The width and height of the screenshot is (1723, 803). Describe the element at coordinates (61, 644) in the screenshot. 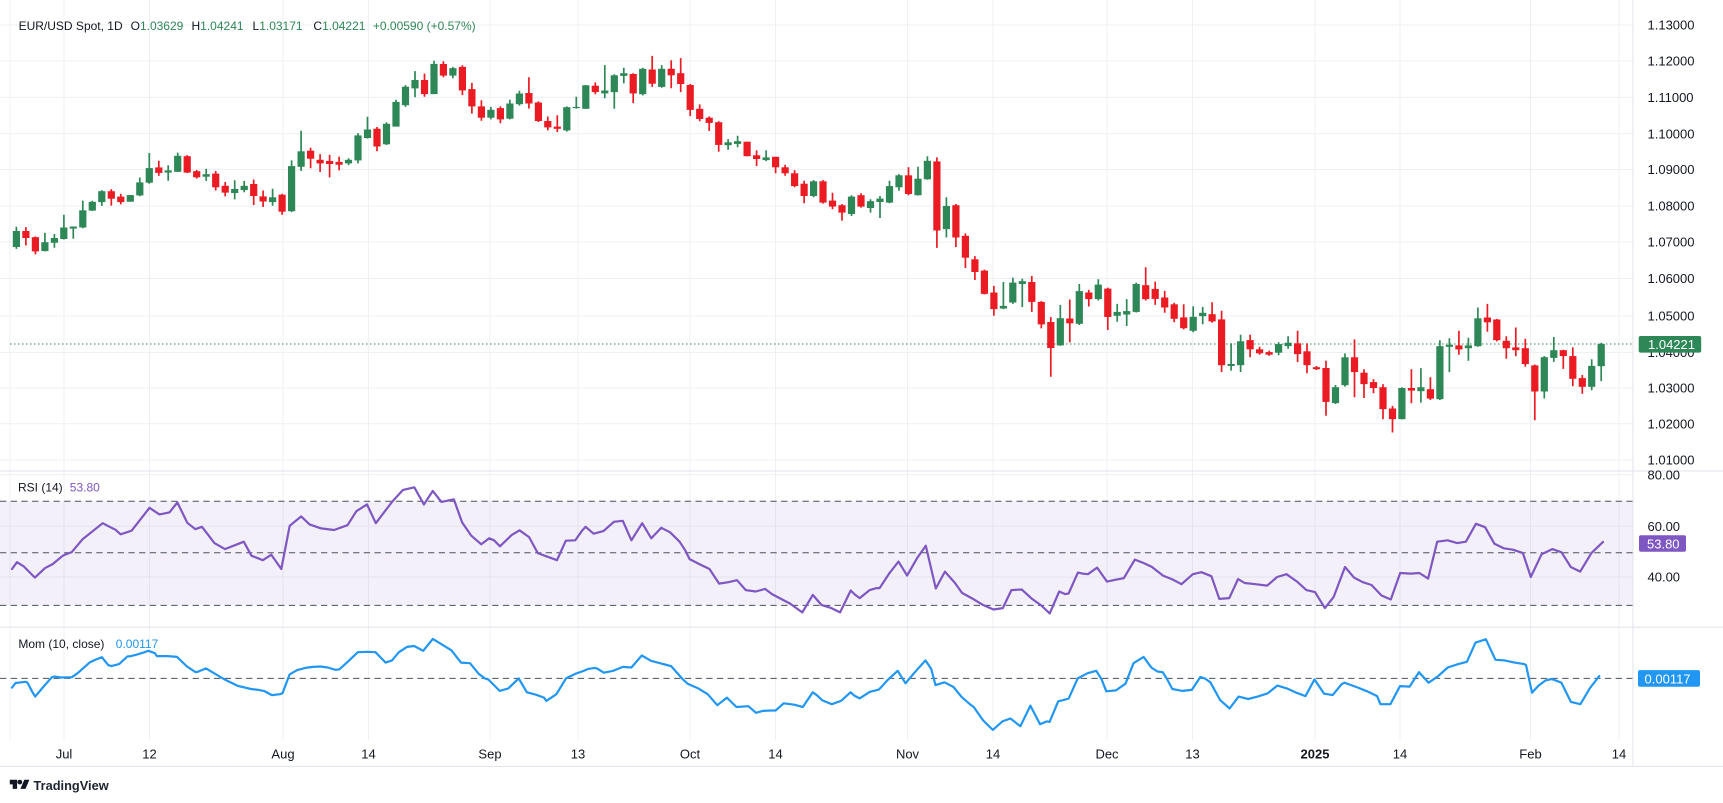

I see `svg-text: Mom (10, close)` at that location.